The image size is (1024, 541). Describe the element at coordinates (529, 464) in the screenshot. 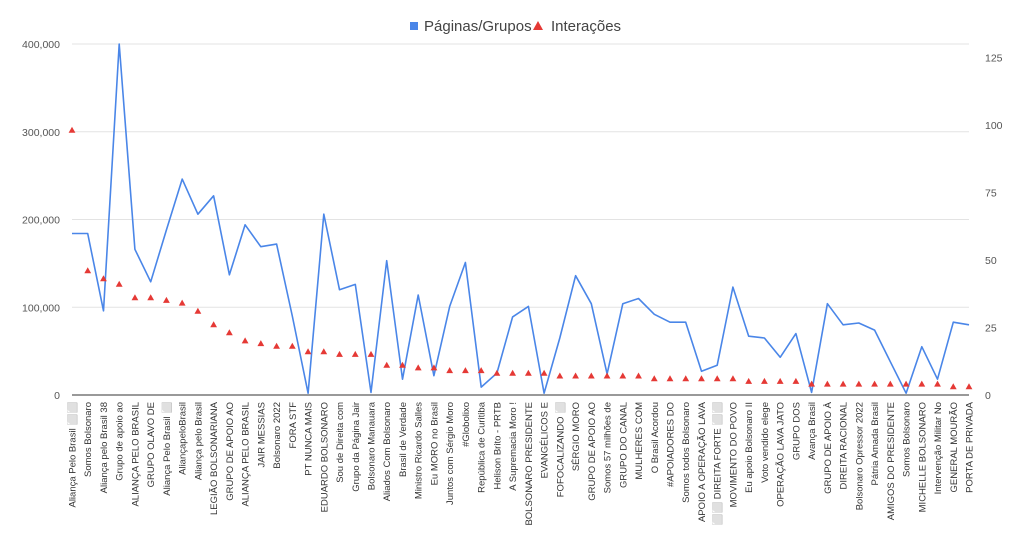

I see `x-category-label: BOLSONARO PRESIDENTE` at that location.